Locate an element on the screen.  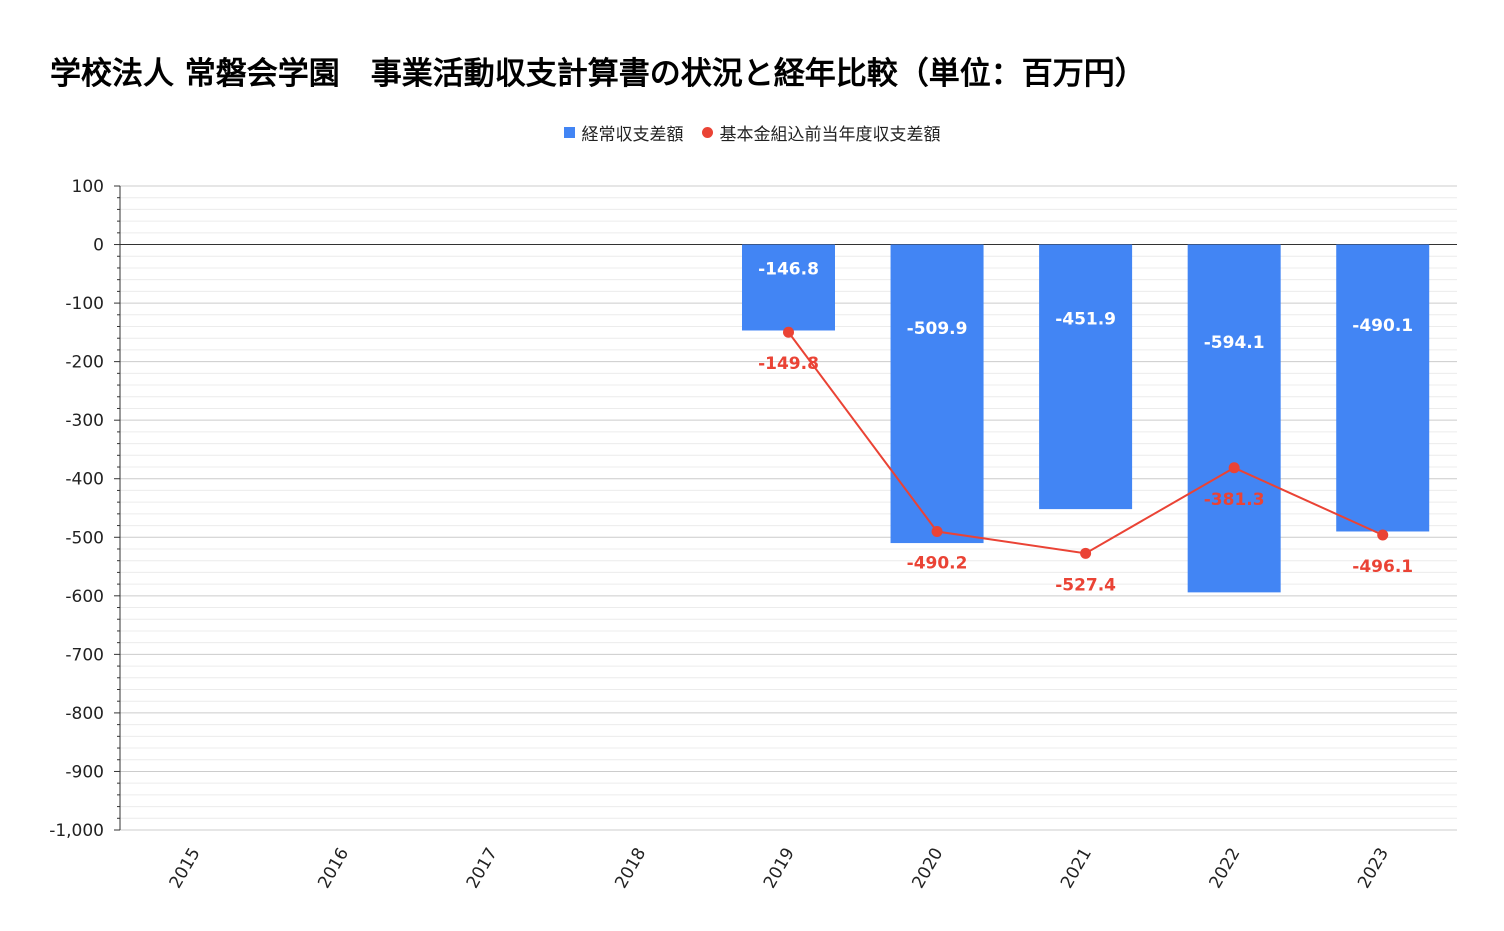
y-tick-label: -900 is located at coordinates (84, 772).